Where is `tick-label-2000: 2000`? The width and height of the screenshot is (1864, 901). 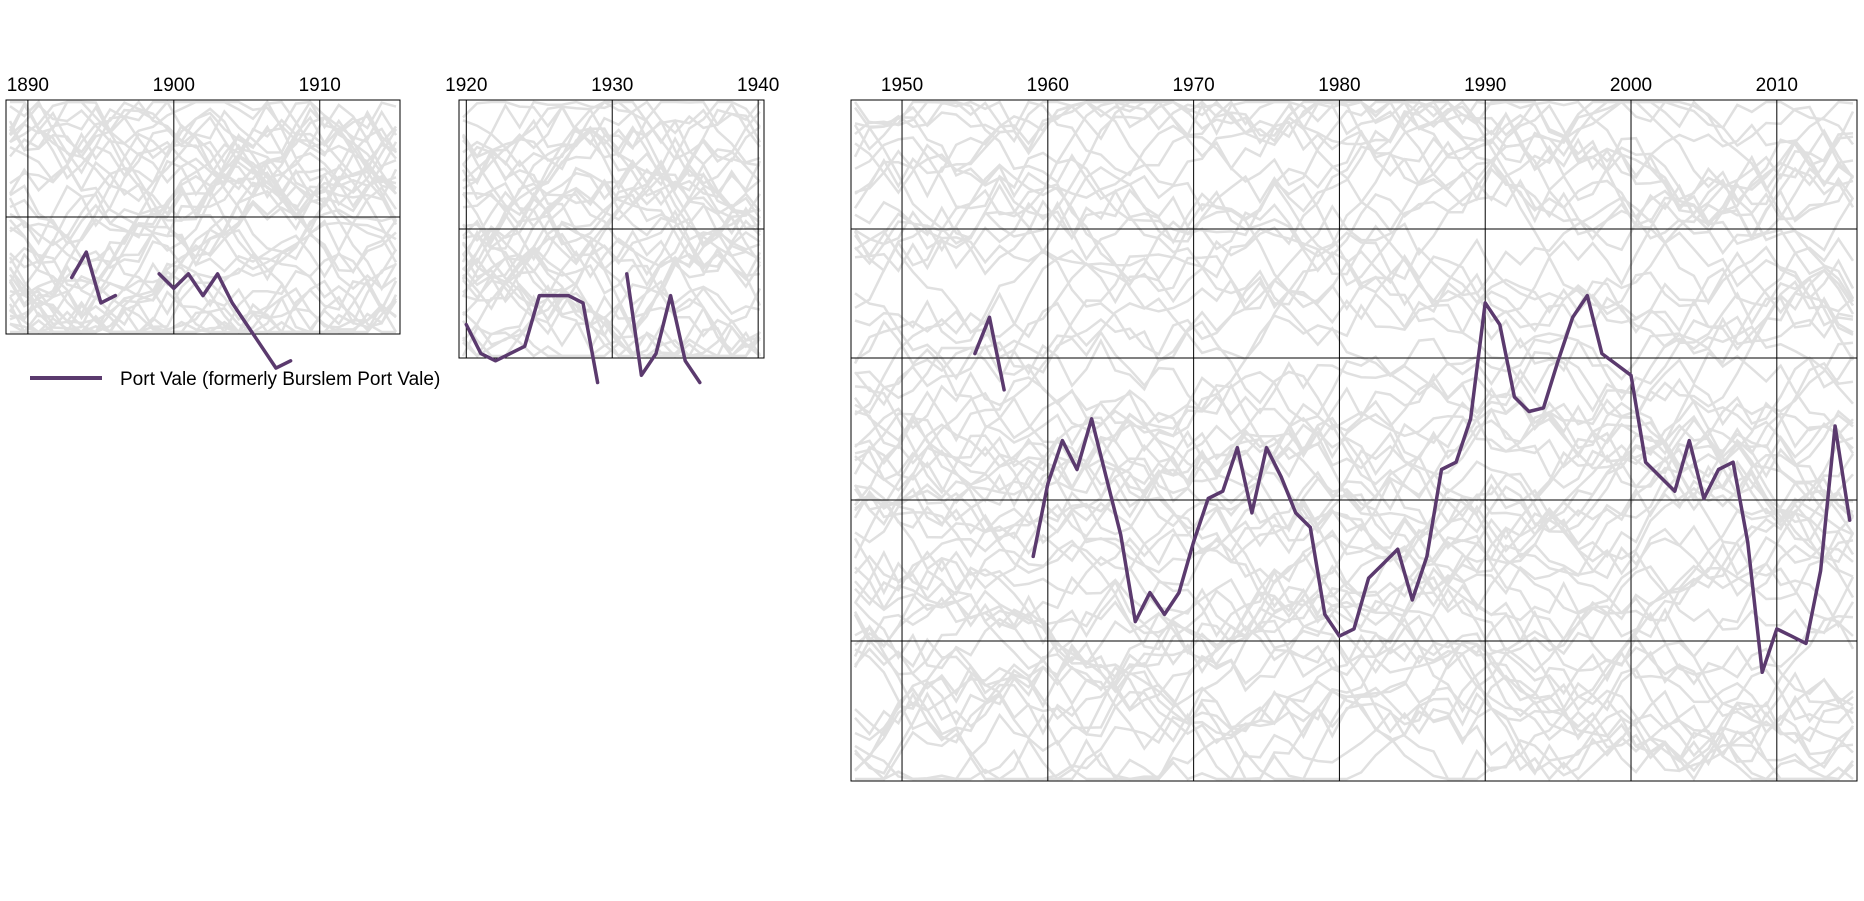
tick-label-2000: 2000 is located at coordinates (1631, 85).